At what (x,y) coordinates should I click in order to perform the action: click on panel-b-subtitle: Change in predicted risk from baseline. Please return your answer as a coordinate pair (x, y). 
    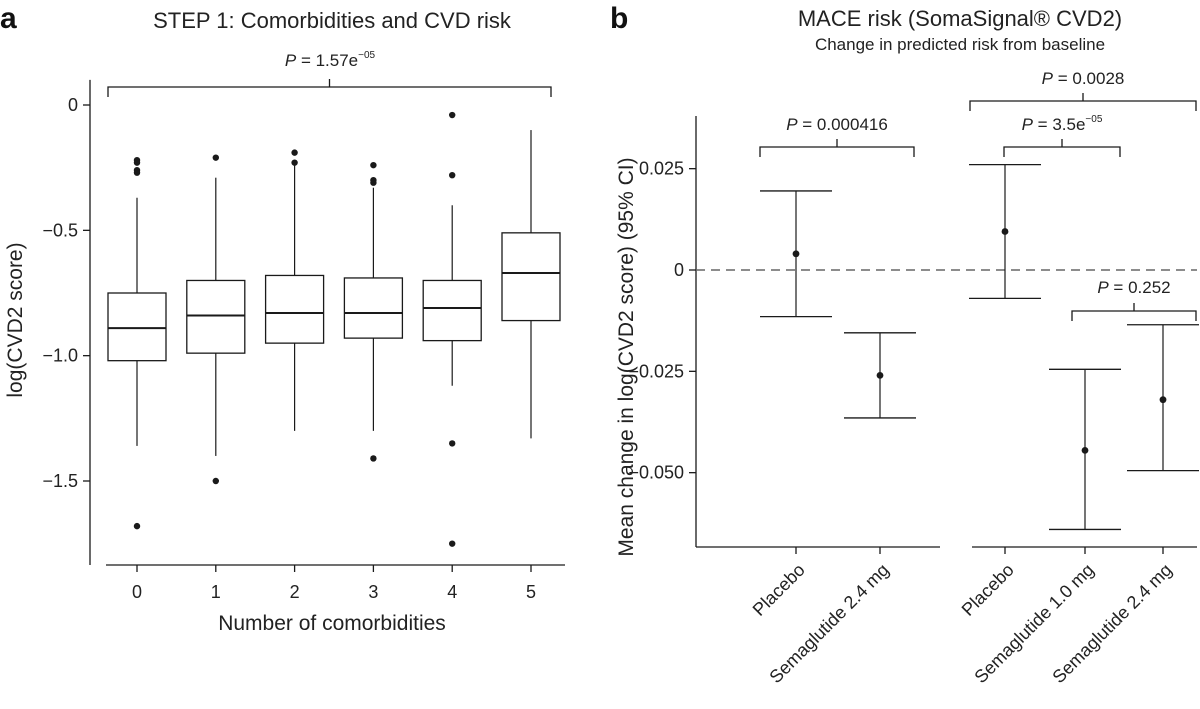
    Looking at the image, I should click on (960, 44).